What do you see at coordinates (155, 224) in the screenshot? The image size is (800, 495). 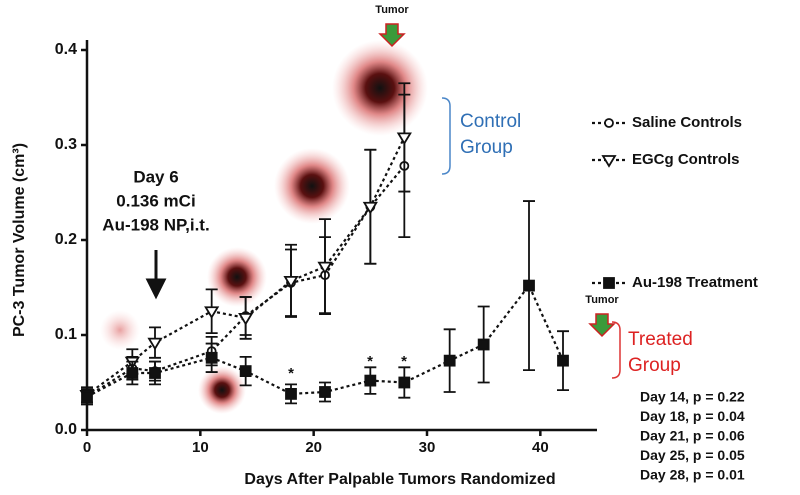 I see `annotation: Au-198 NP,i.t.` at bounding box center [155, 224].